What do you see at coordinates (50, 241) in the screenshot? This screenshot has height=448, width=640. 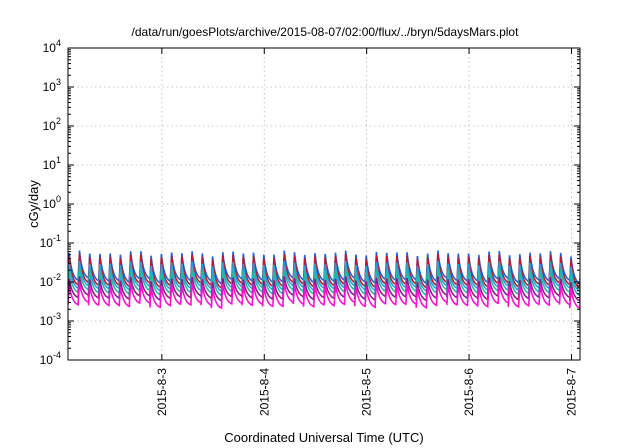 I see `y-tick-label: 10⁻¹` at bounding box center [50, 241].